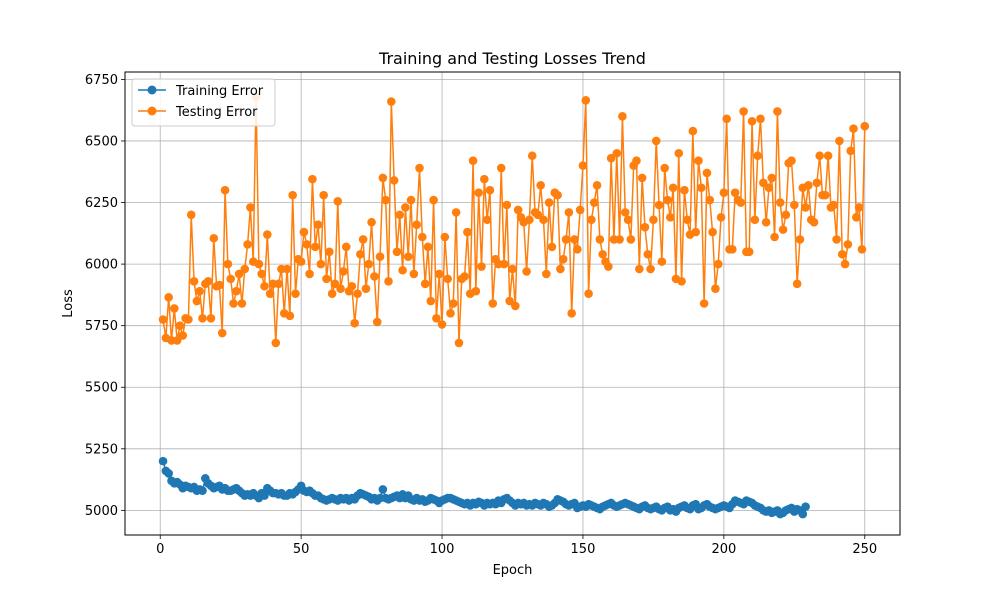 Image resolution: width=1000 pixels, height=600 pixels. What do you see at coordinates (442, 549) in the screenshot?
I see `x-tick-label: 100` at bounding box center [442, 549].